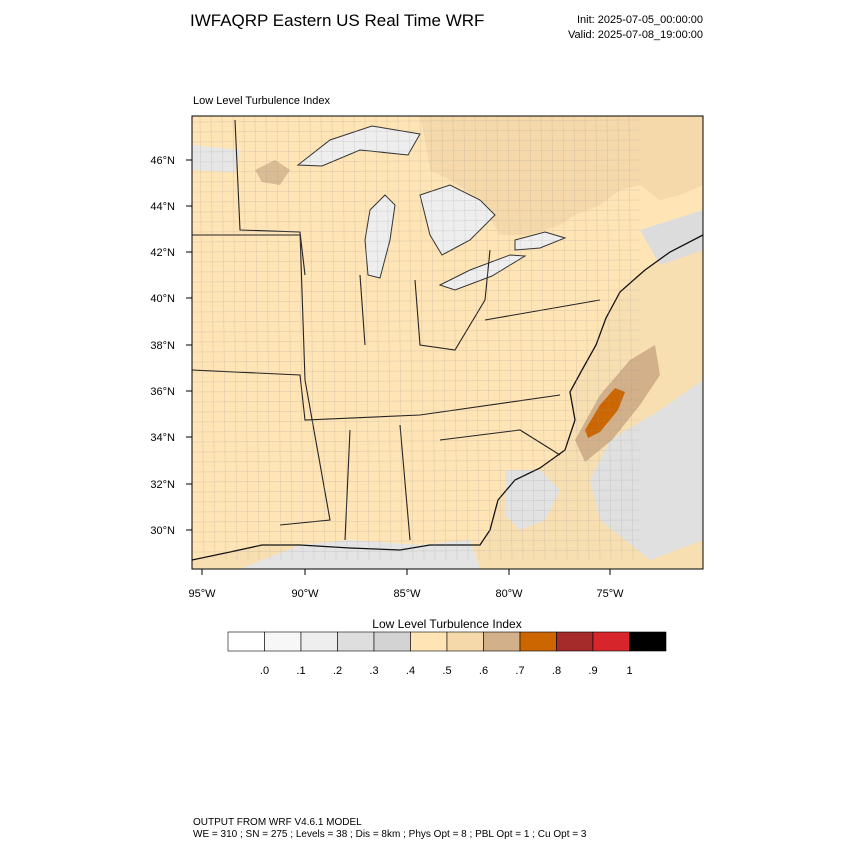 The image size is (850, 850). Describe the element at coordinates (446, 624) in the screenshot. I see `colorbar-title: Low Level Turbulence Index` at that location.